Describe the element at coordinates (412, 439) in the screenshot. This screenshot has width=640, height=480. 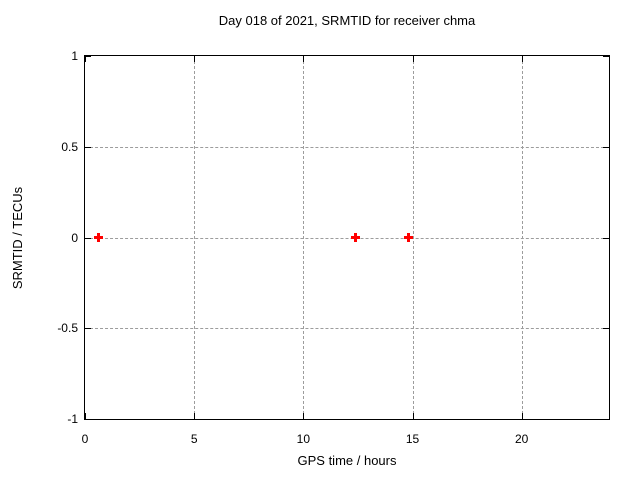
I see `x-tick-label: 15` at that location.